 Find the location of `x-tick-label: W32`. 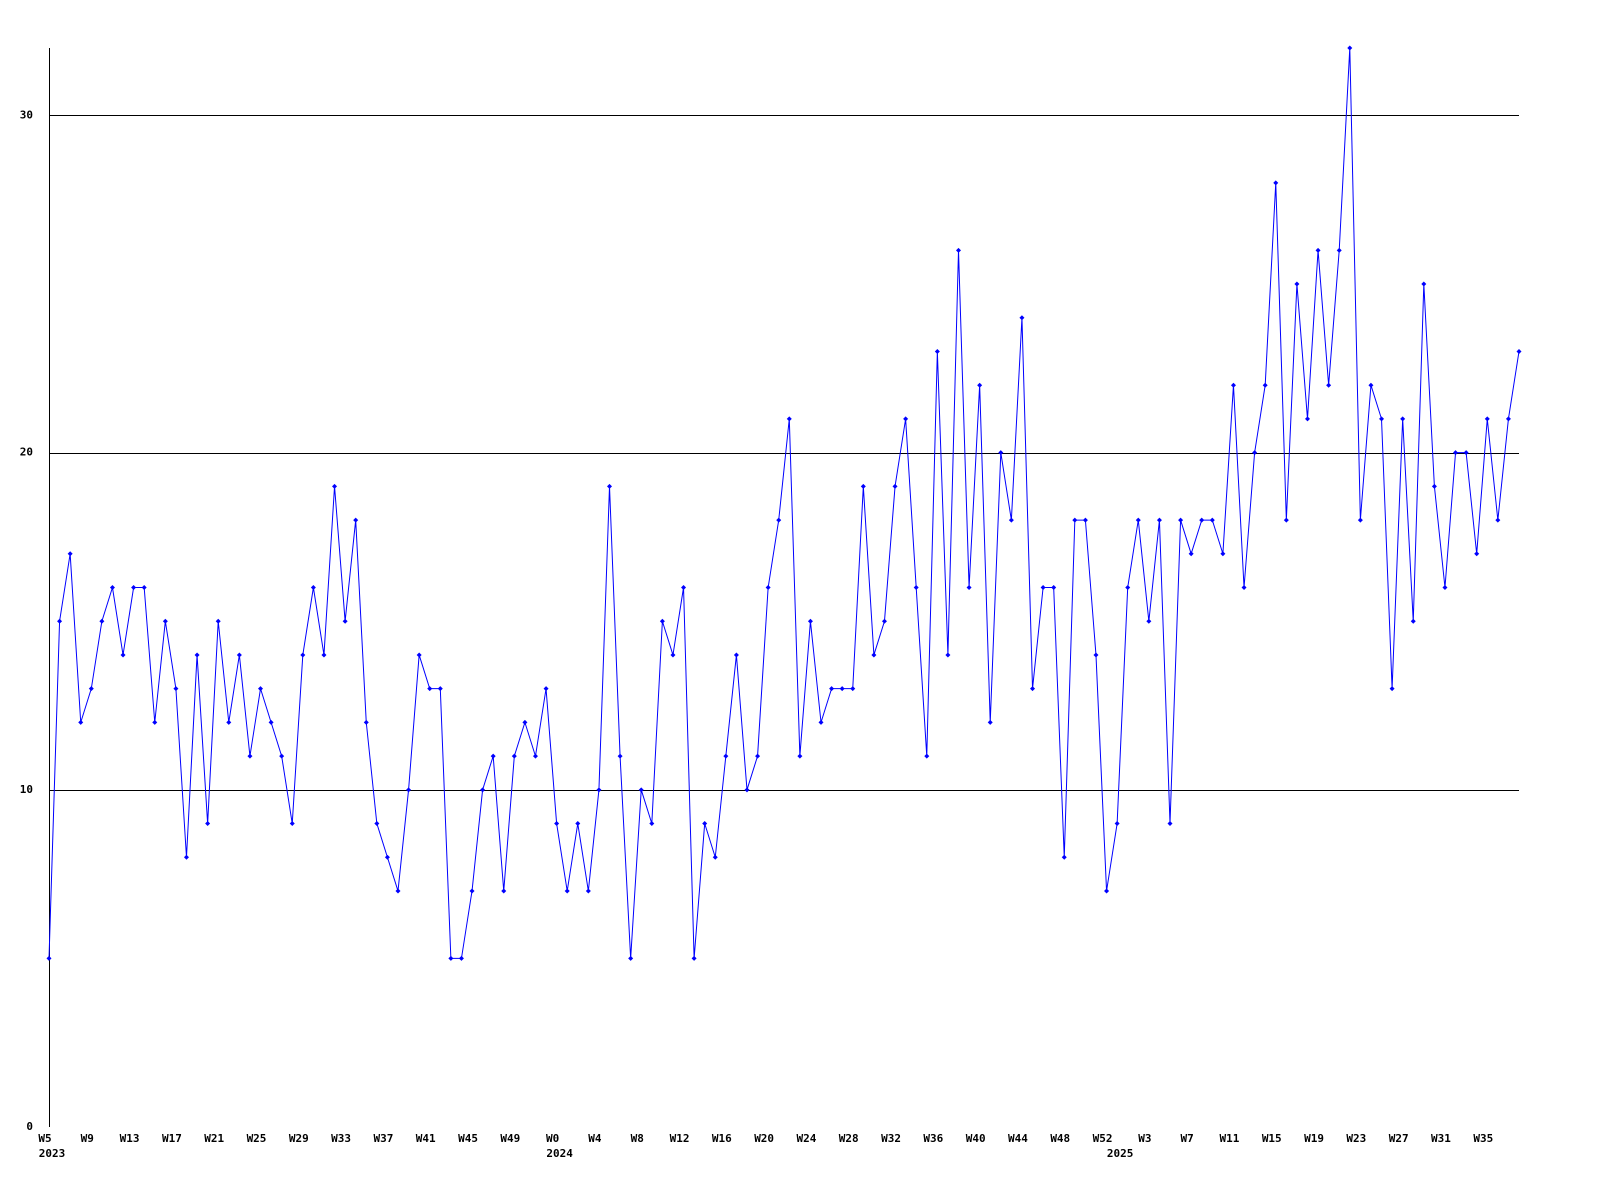

x-tick-label: W32 is located at coordinates (891, 1138).